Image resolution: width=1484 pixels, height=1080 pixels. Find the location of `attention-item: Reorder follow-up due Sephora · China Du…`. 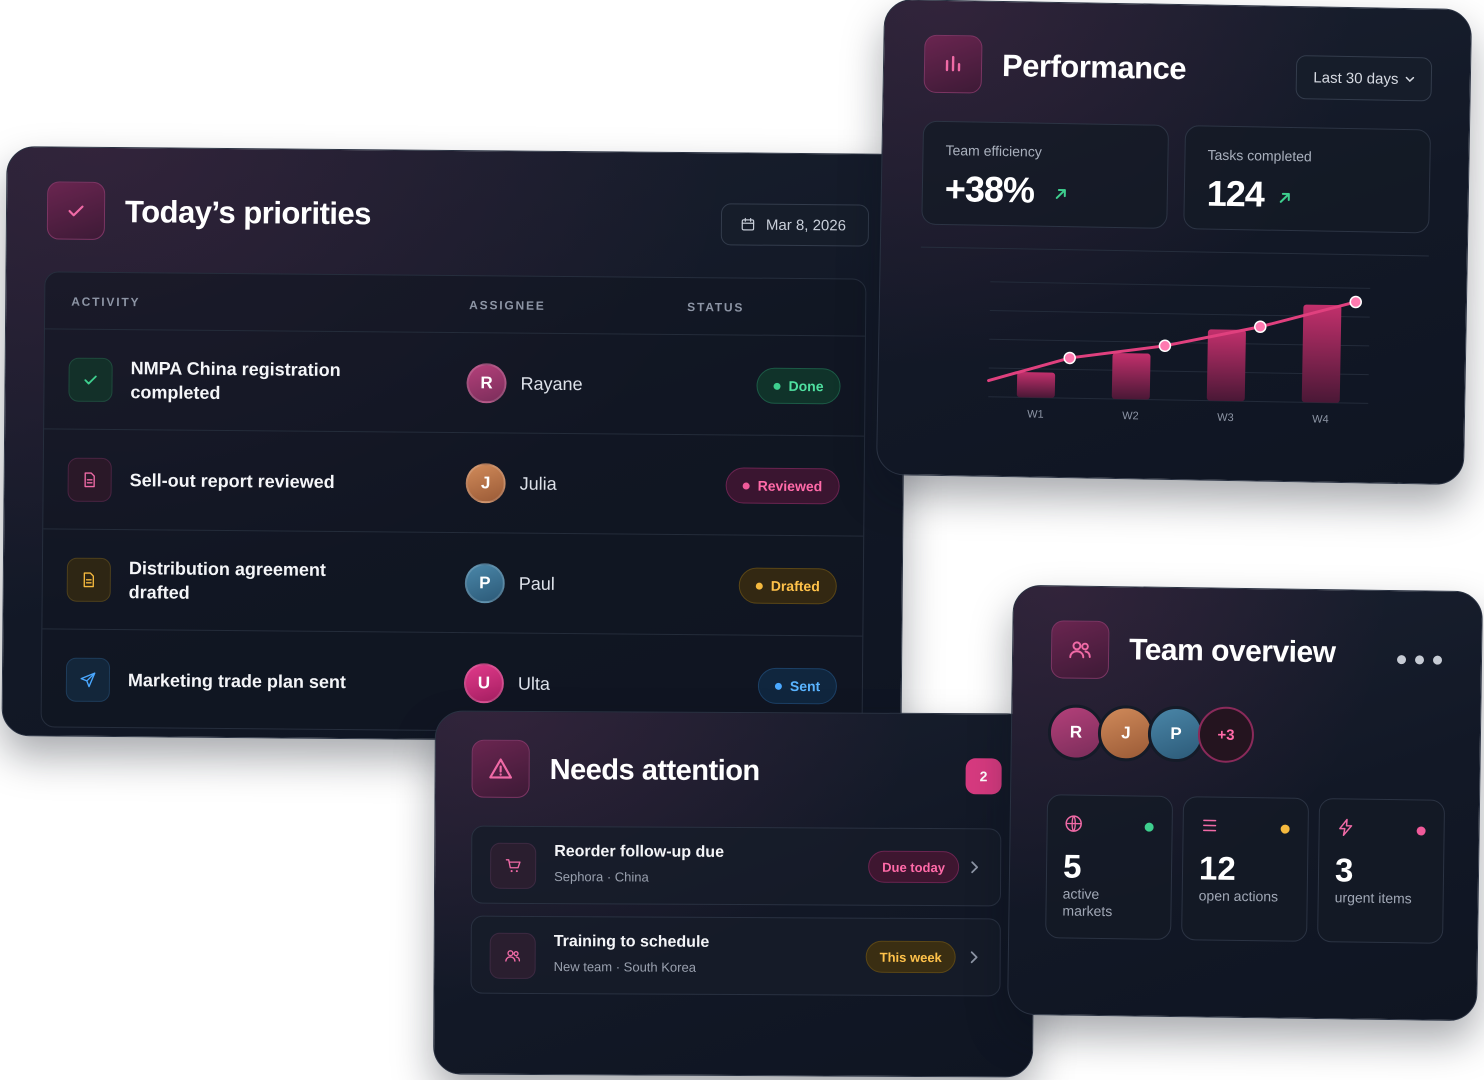

attention-item: Reorder follow-up due Sephora · China Du… is located at coordinates (736, 866).